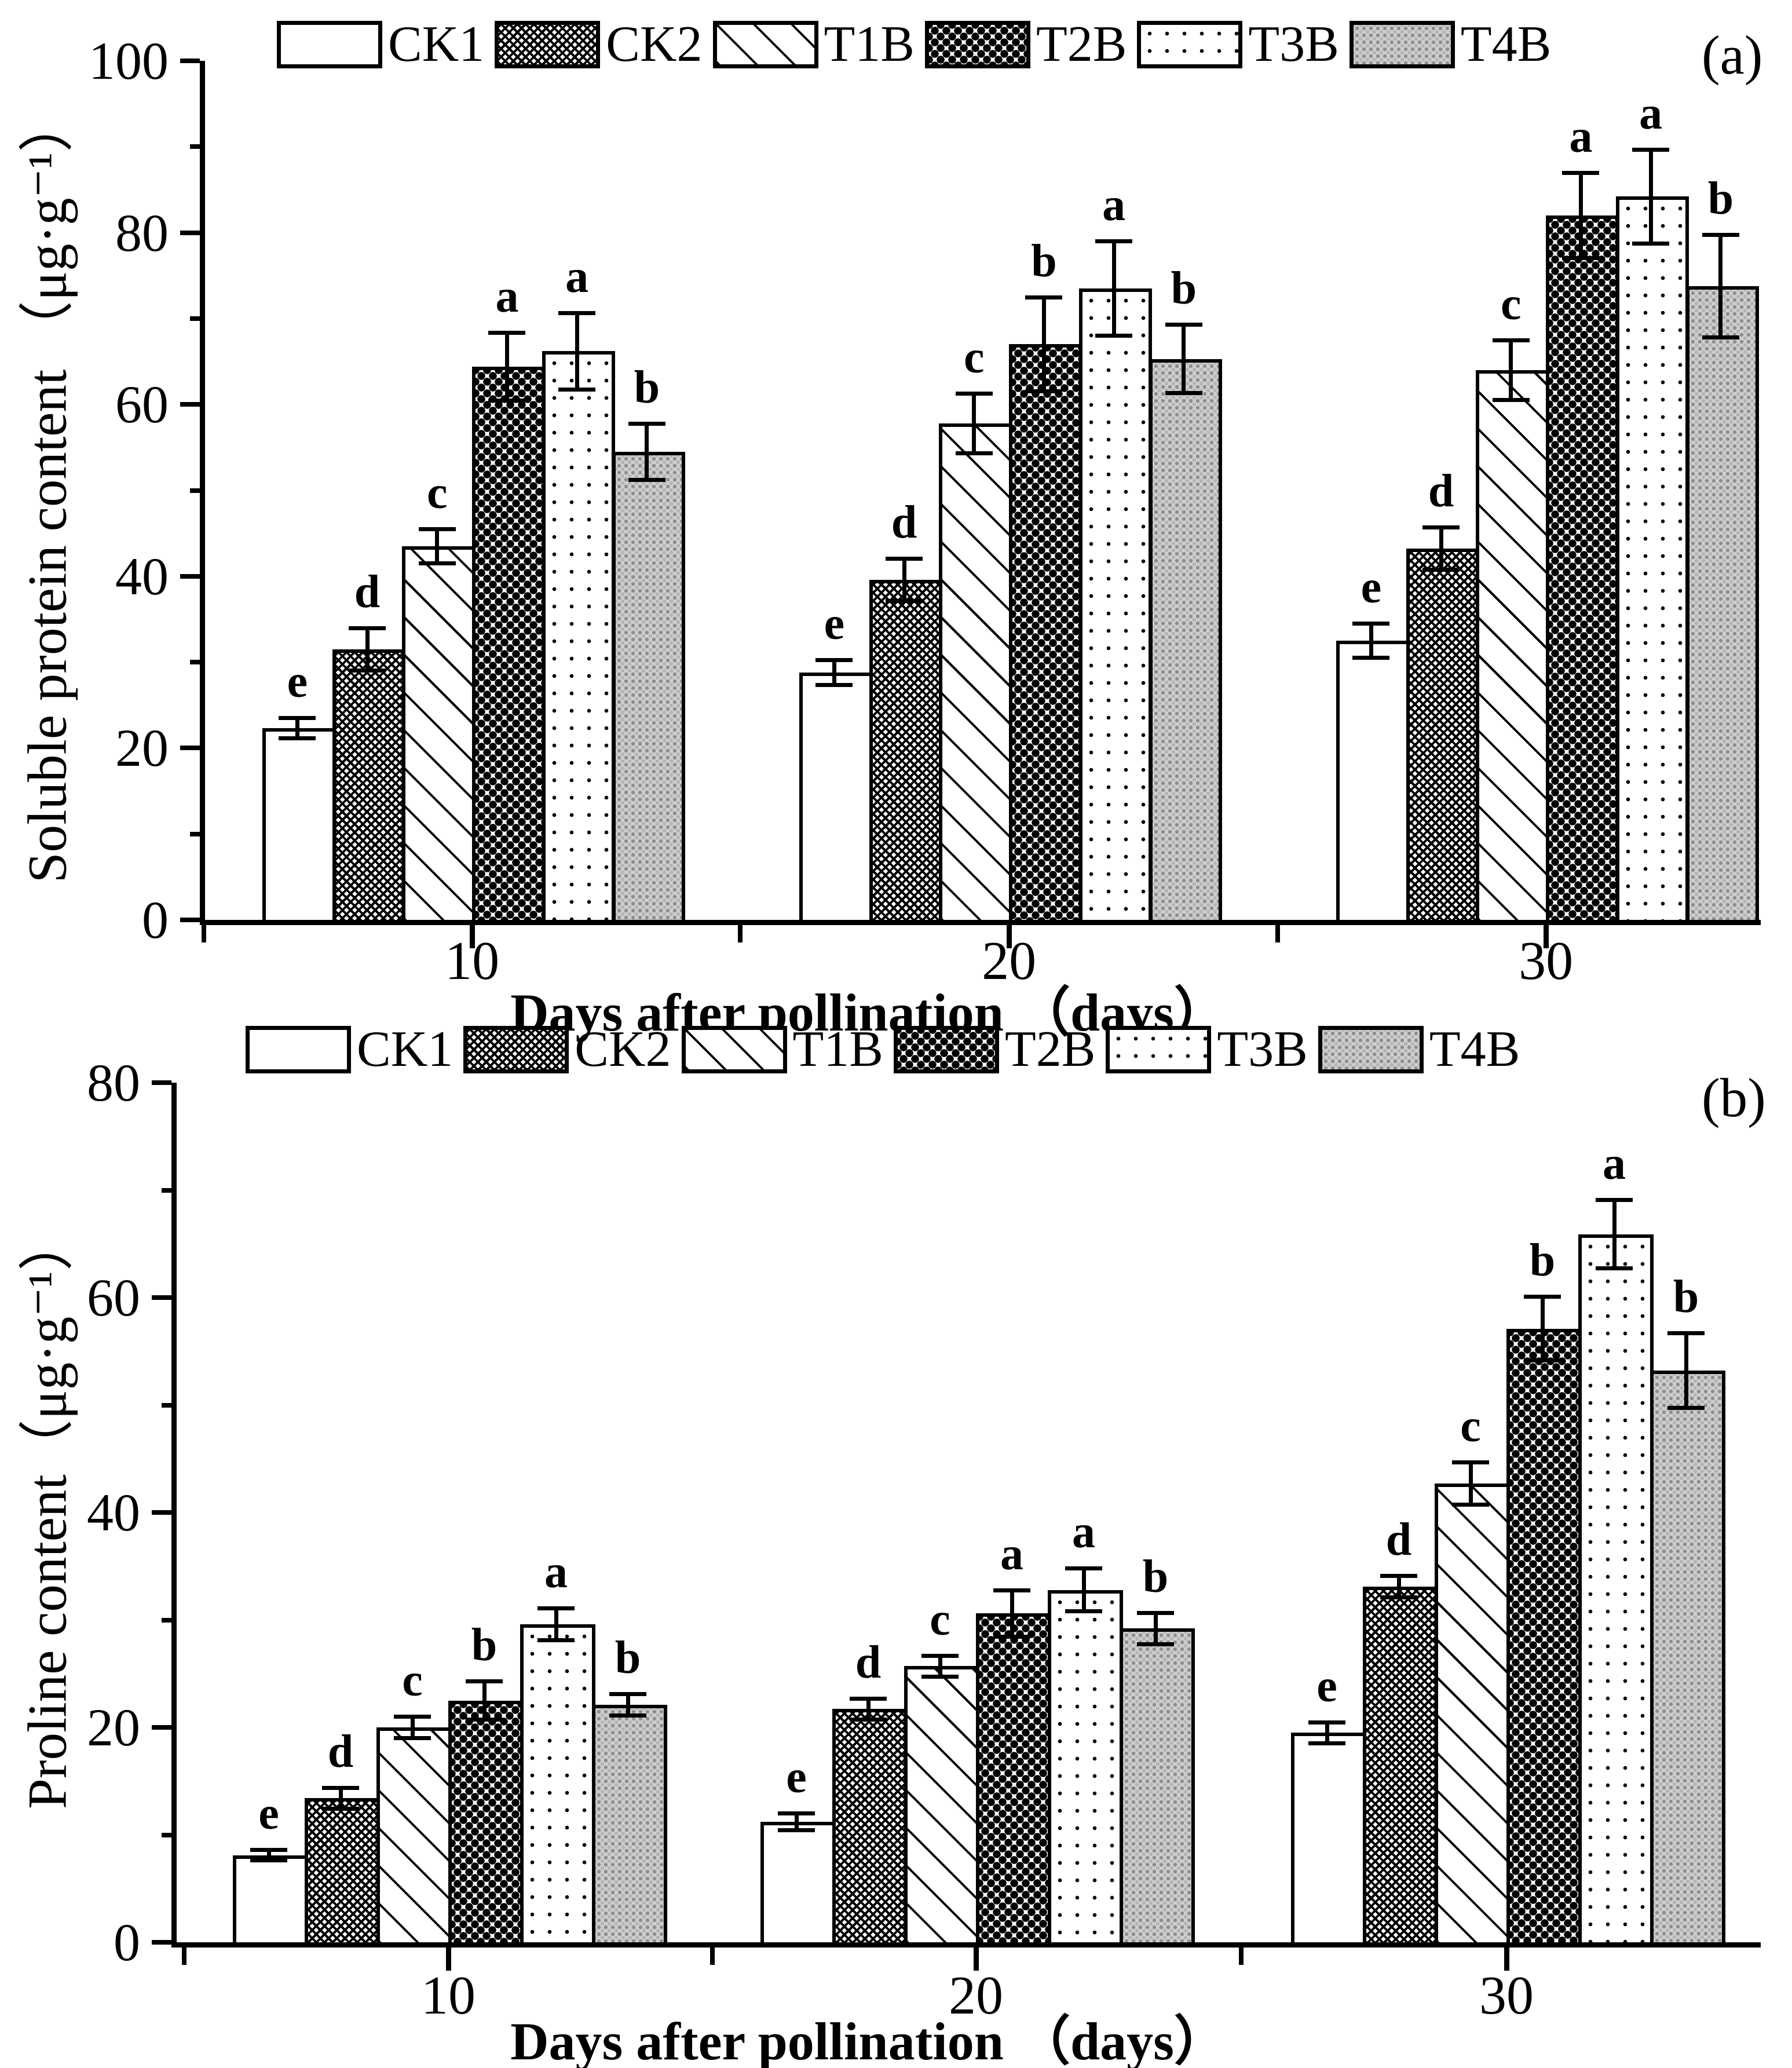 Image resolution: width=1792 pixels, height=2068 pixels. Describe the element at coordinates (904, 579) in the screenshot. I see `error-bar-a-20-ck2` at that location.